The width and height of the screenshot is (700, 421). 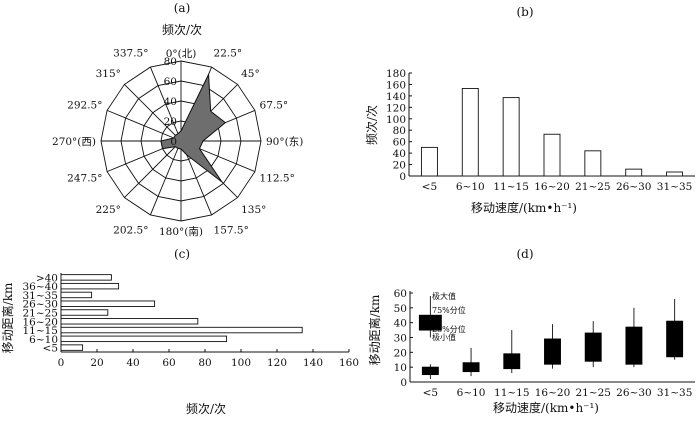 What do you see at coordinates (132, 363) in the screenshot?
I see `hbar-chart-x-tick-label: 40` at bounding box center [132, 363].